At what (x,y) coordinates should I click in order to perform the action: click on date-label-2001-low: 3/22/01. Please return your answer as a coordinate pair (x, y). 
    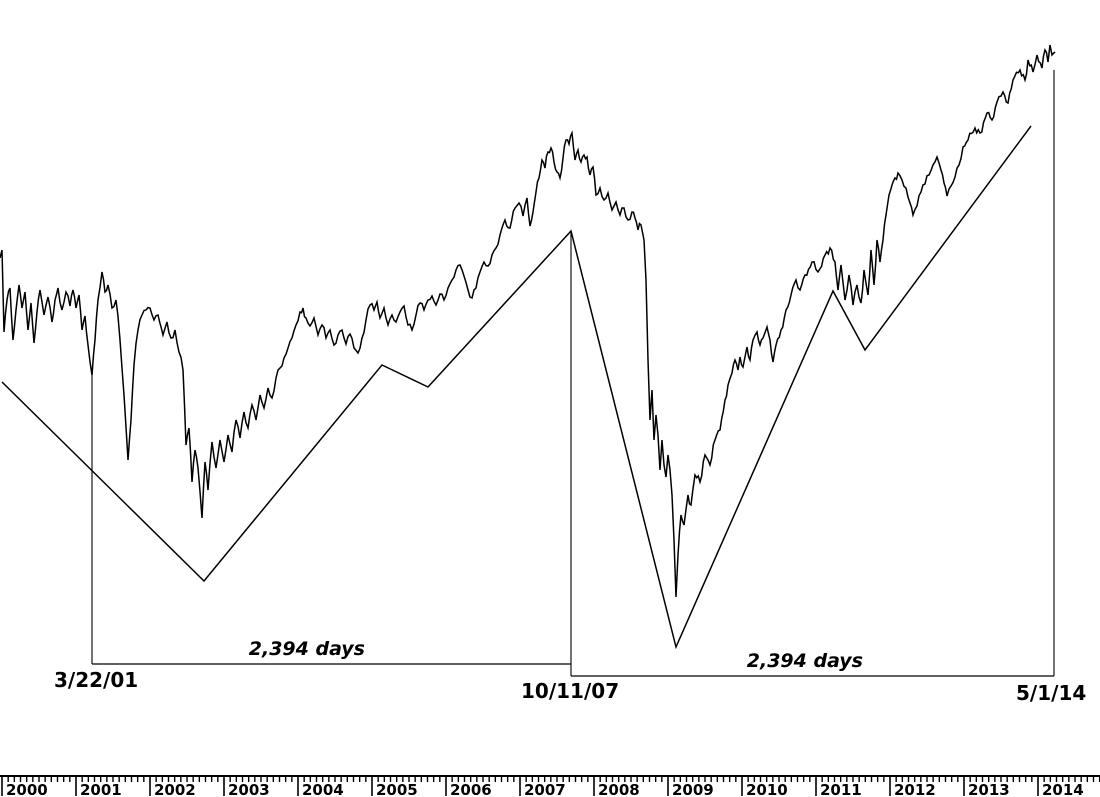
    Looking at the image, I should click on (96, 680).